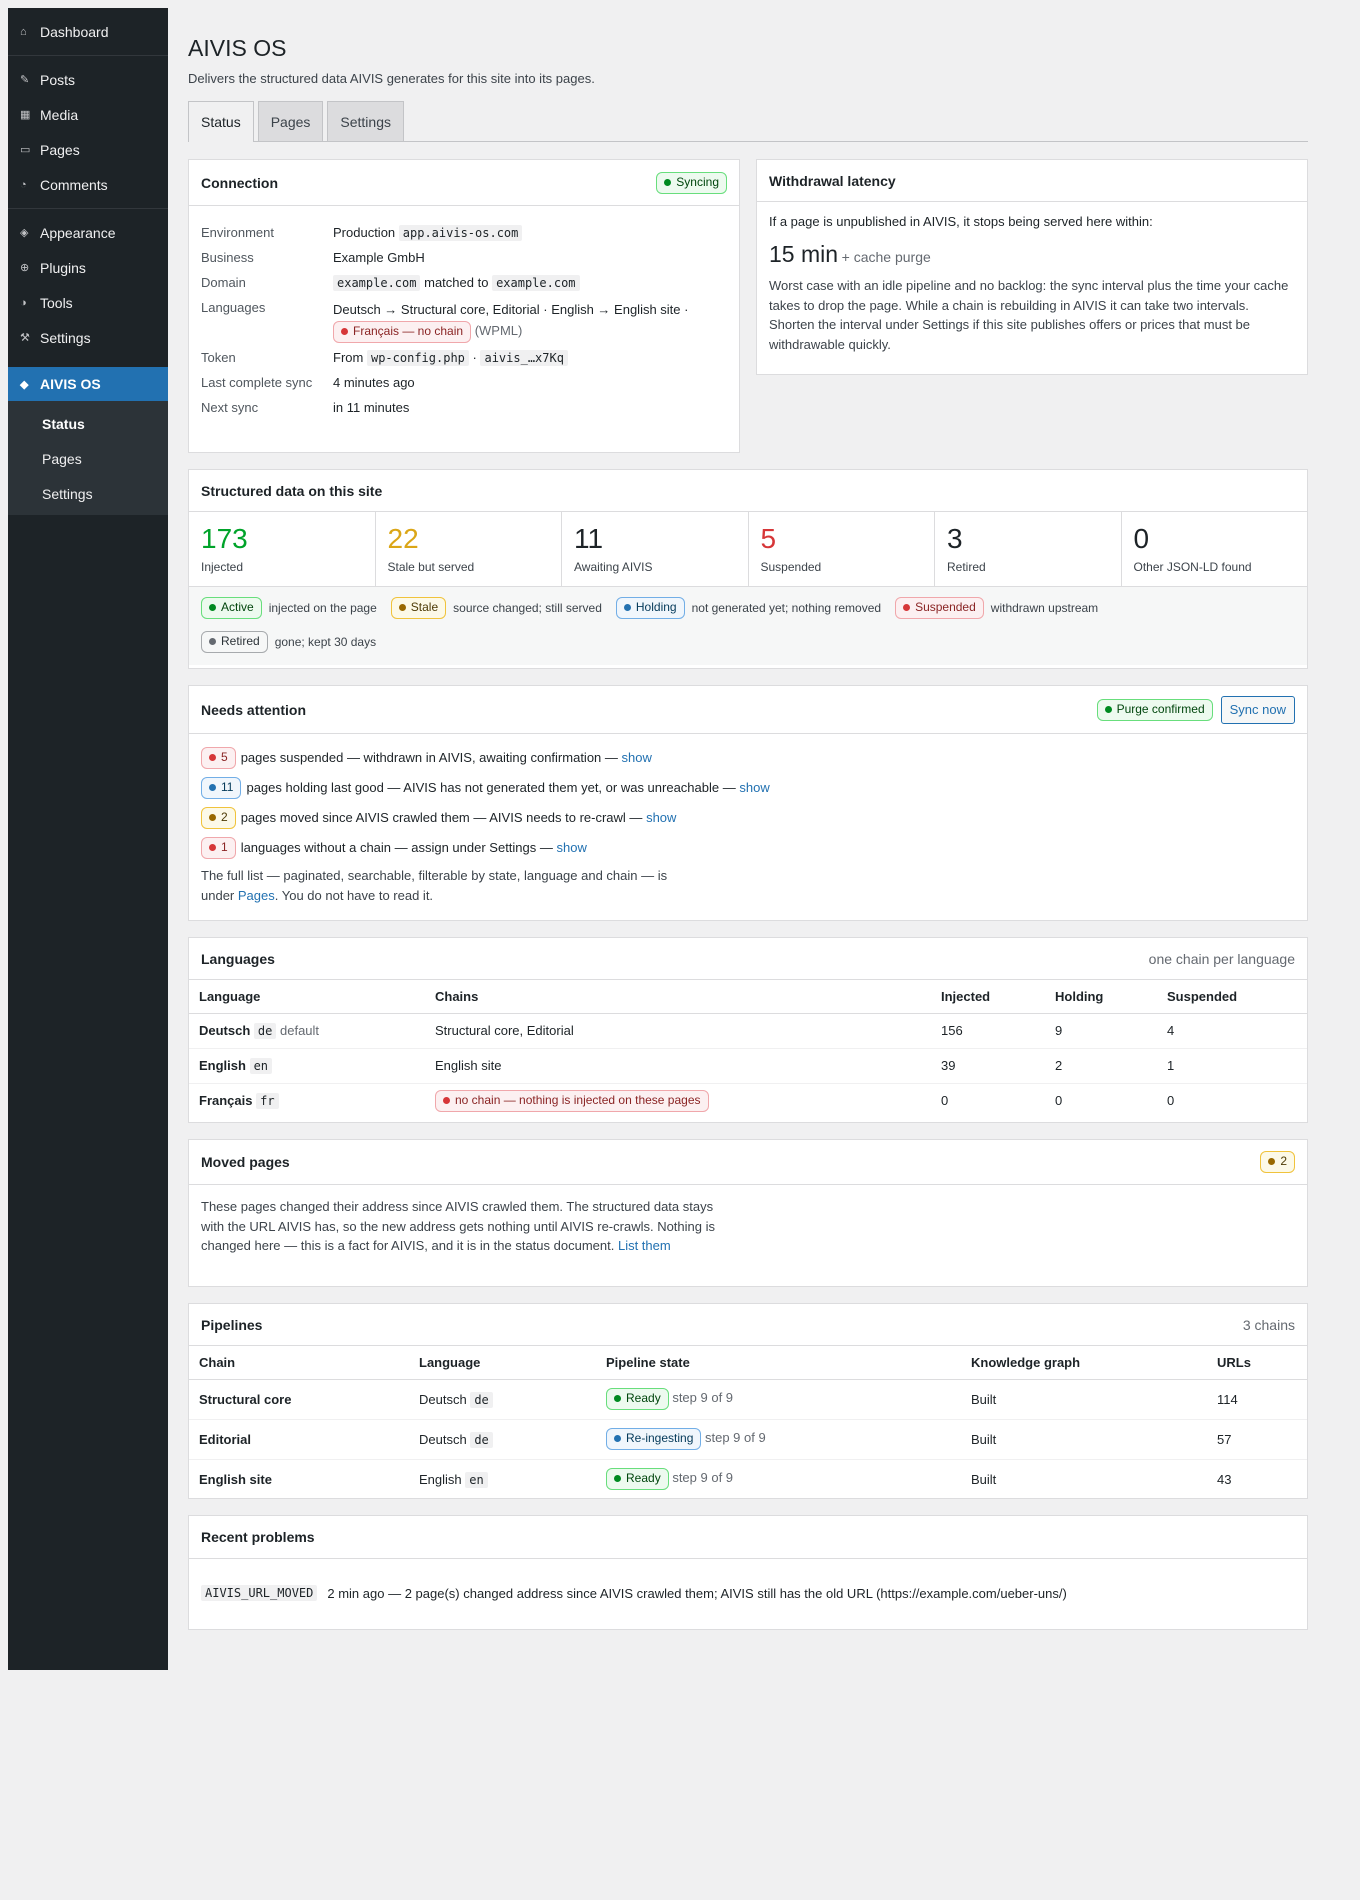  What do you see at coordinates (221, 121) in the screenshot?
I see `tab-status: Status` at bounding box center [221, 121].